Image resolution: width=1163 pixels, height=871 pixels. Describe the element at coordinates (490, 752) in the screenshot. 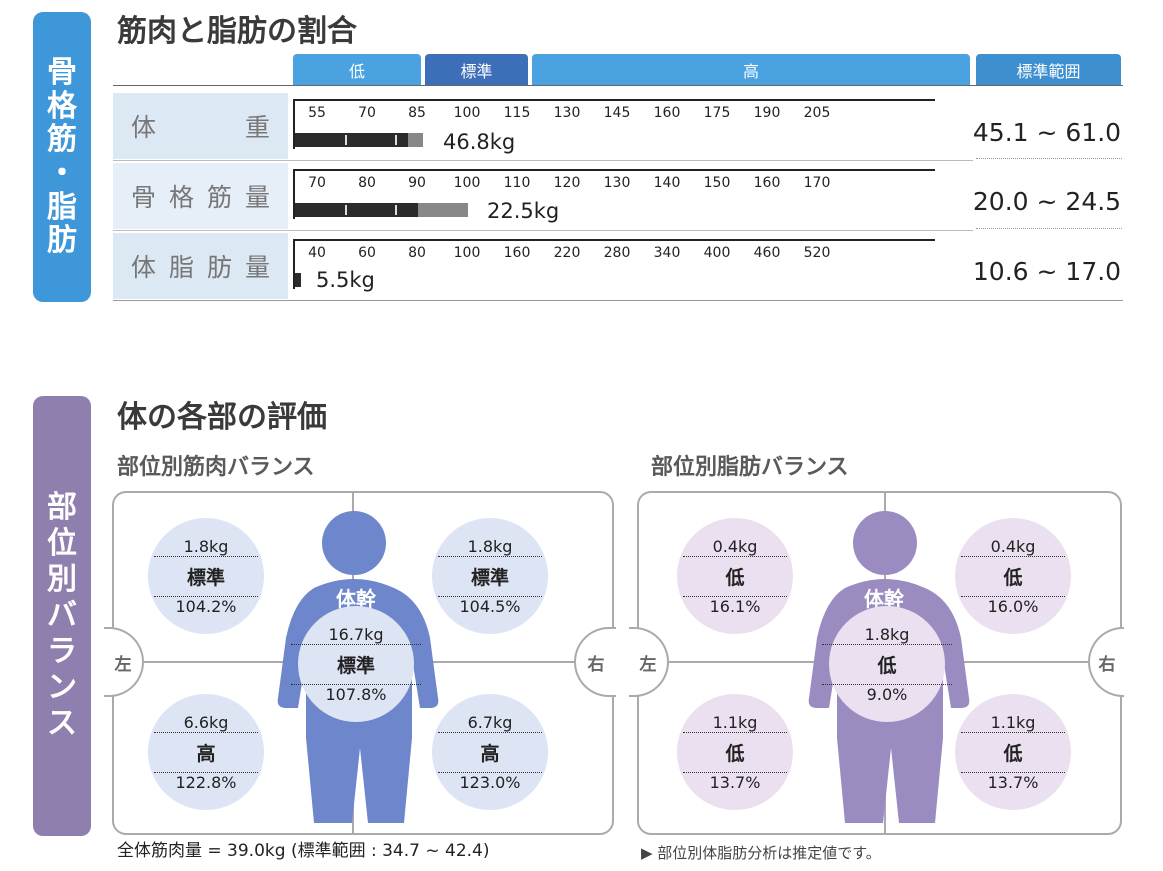

I see `muscle-right-leg: 6.7kg 高 123.0%` at that location.